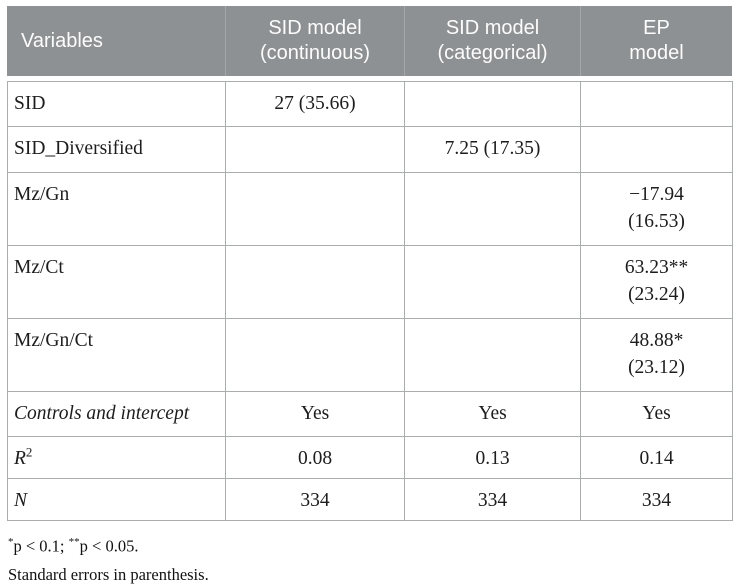 The image size is (739, 588). I want to click on table-row-n: N 334 334 334, so click(370, 499).